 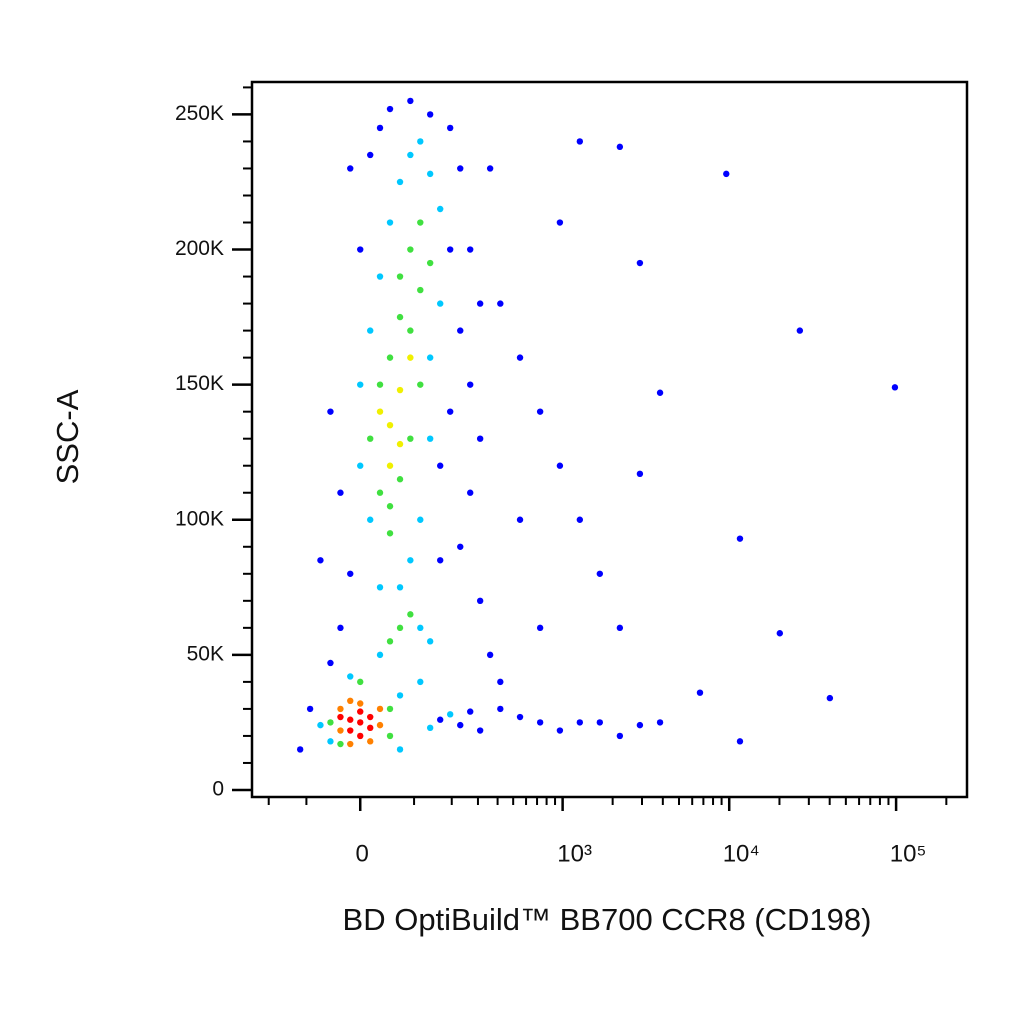 I want to click on x-tick-label: 0, so click(x=362, y=853).